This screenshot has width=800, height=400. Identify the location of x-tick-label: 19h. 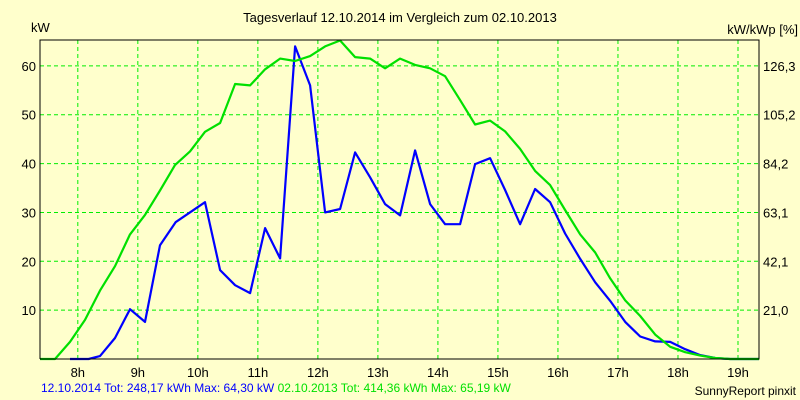
(738, 372).